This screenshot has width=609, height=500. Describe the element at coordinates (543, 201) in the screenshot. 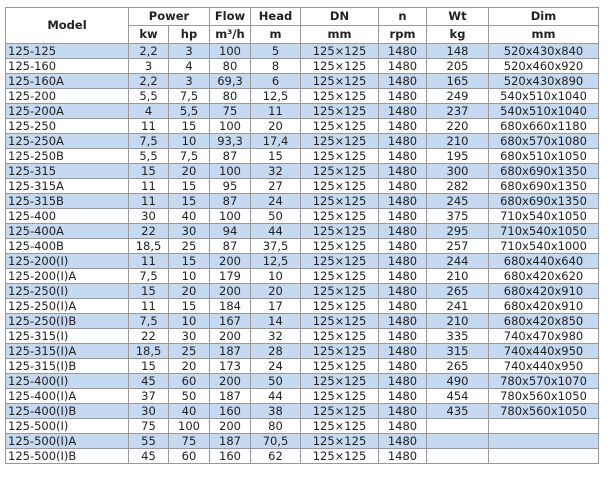

I see `cell-dimensions: 680x690x1350` at that location.